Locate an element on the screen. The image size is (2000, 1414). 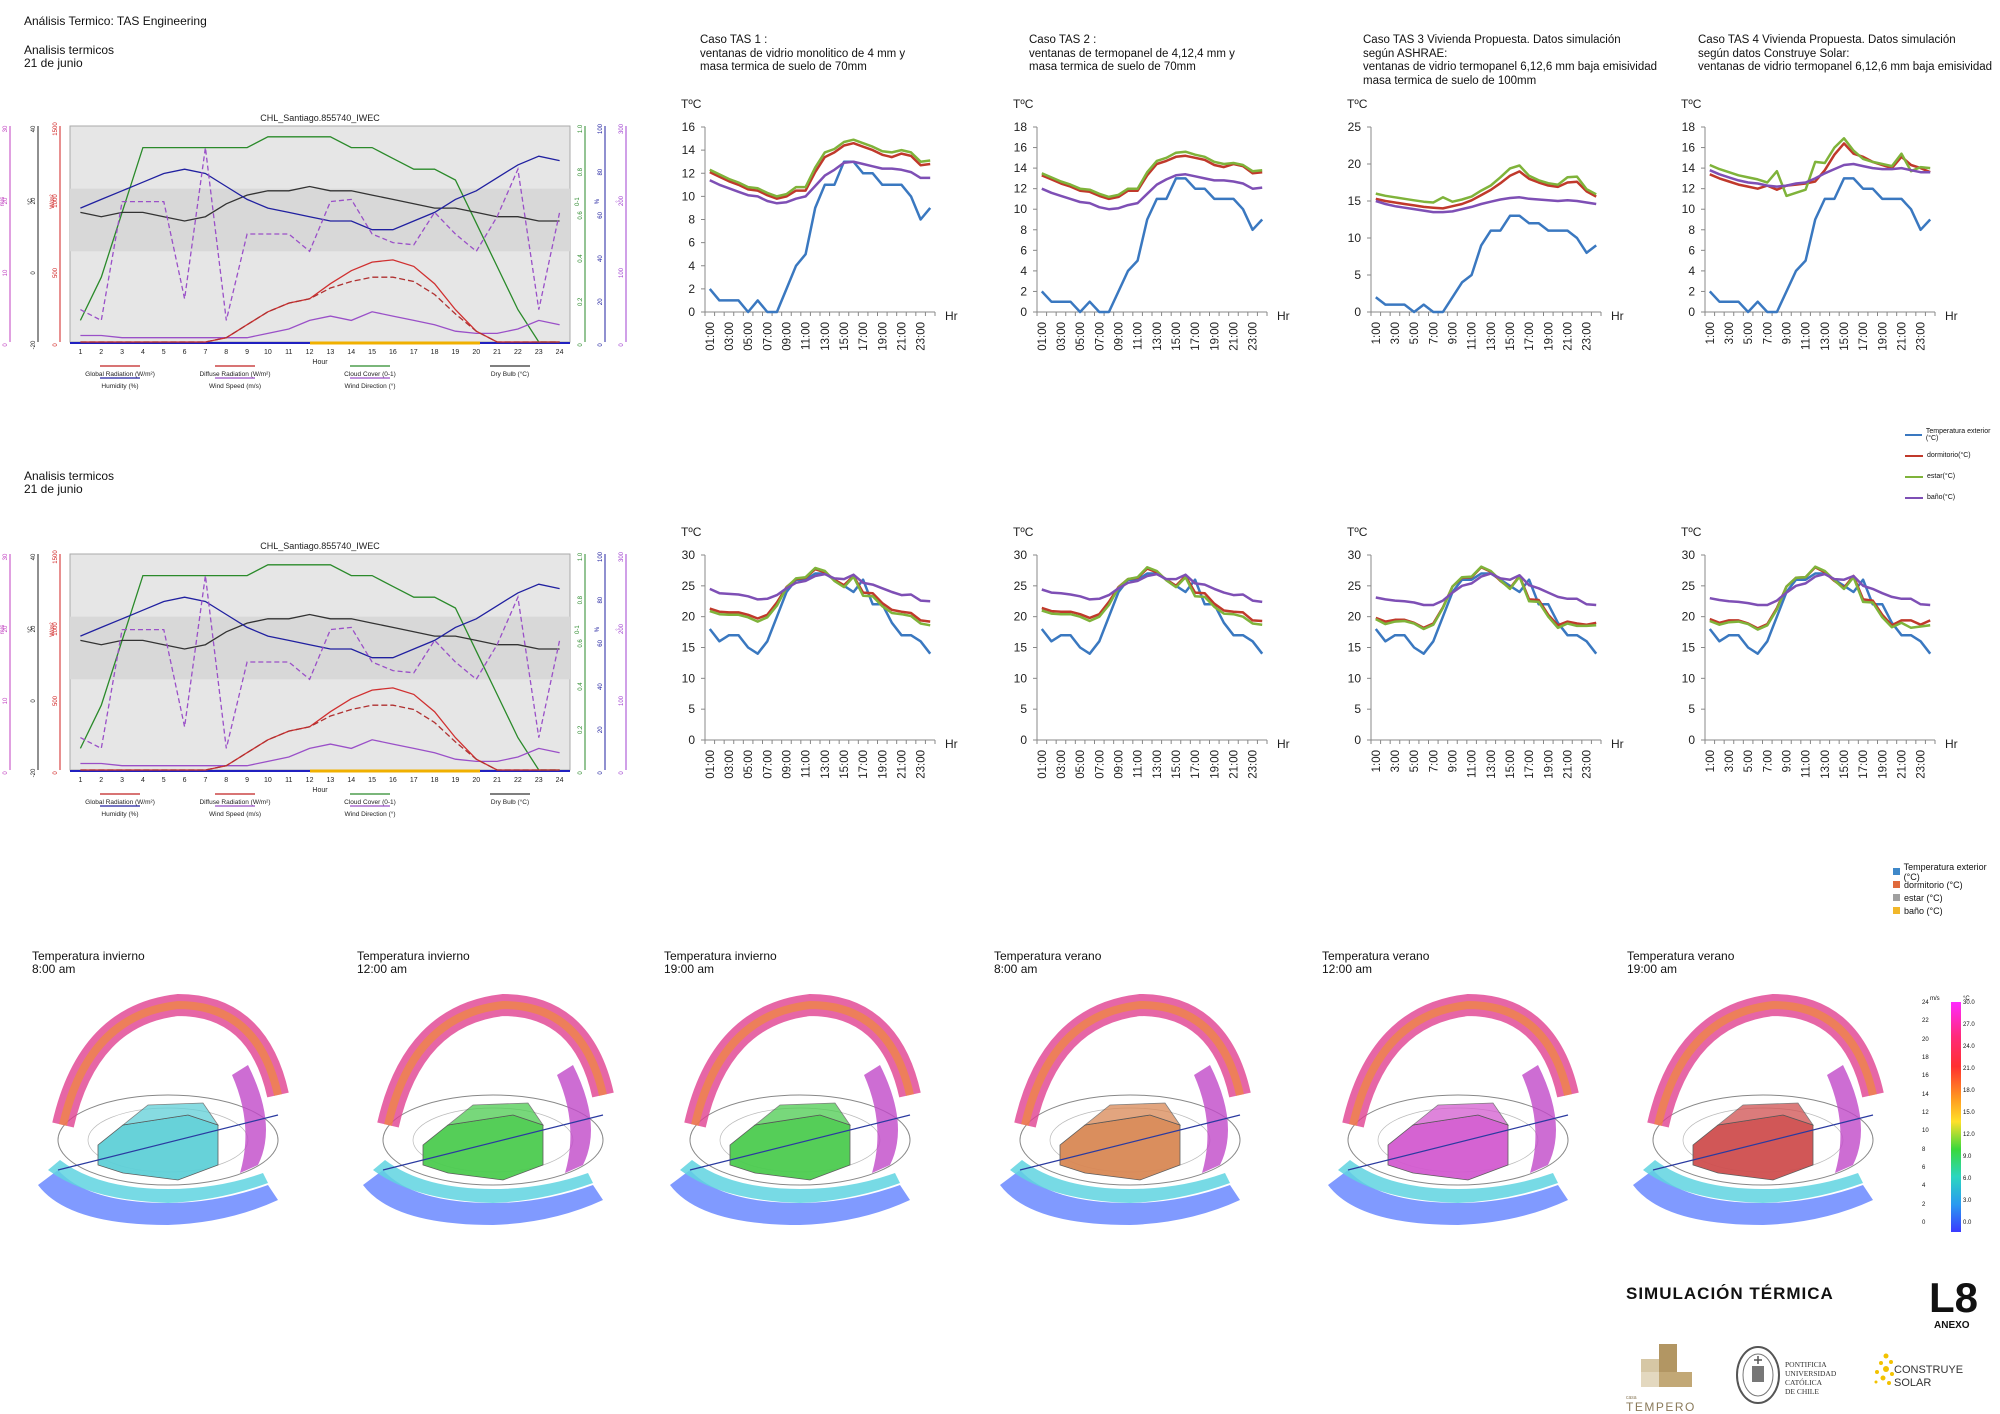
x-tick-label: 7:00 is located at coordinates (1434, 333).